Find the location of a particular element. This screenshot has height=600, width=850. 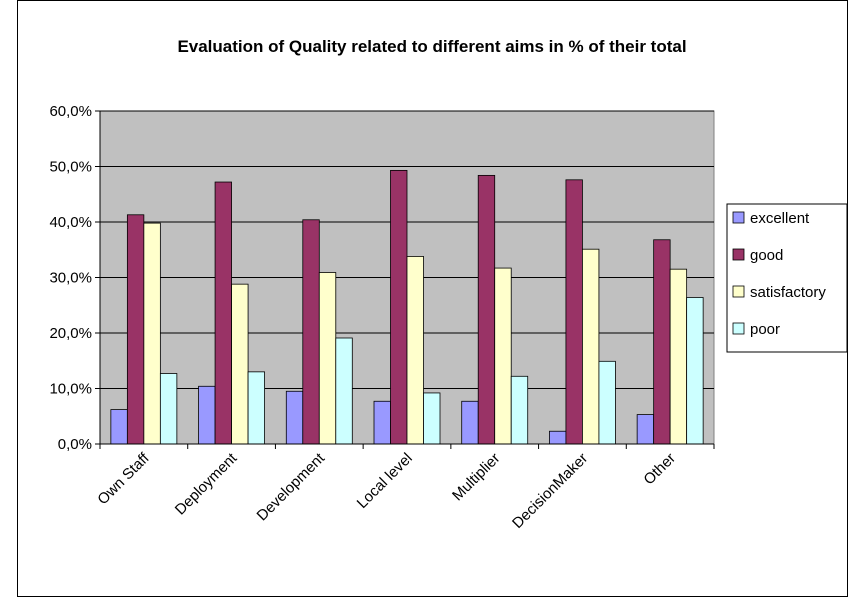

y-tick-label: 40,0% is located at coordinates (70, 222).